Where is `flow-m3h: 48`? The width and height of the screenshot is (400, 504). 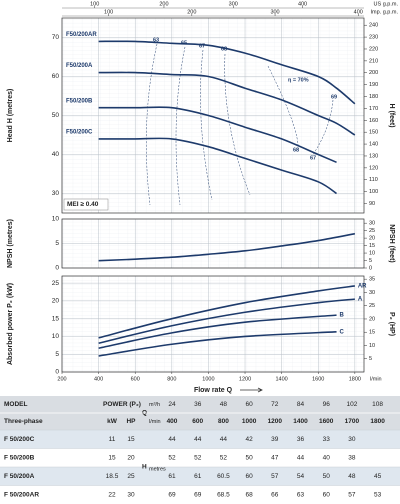
flow-m3h: 48 is located at coordinates (224, 404).